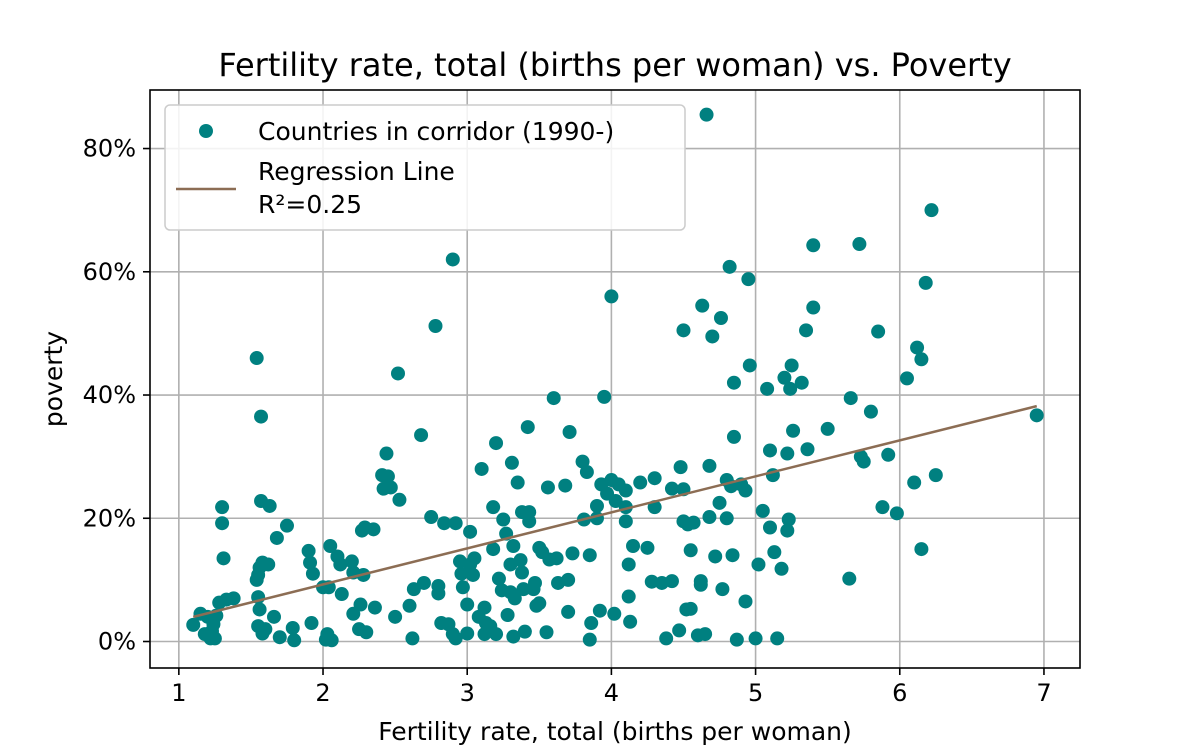 This screenshot has height=750, width=1200. I want to click on y-axis-ticks: 0% 20% 40% 60% 80%, so click(116, 395).